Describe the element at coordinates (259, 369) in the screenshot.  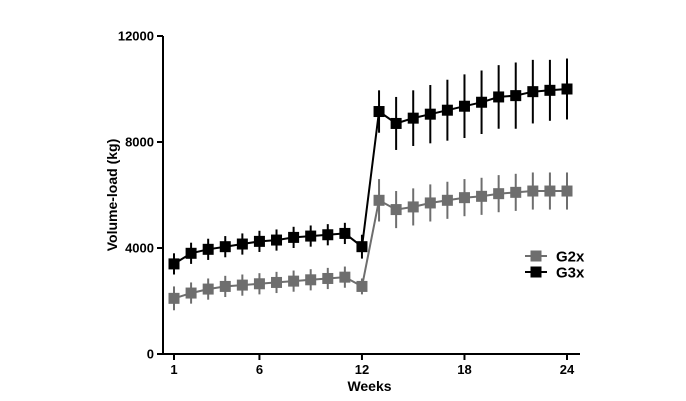
I see `x-tick-label: 6` at that location.